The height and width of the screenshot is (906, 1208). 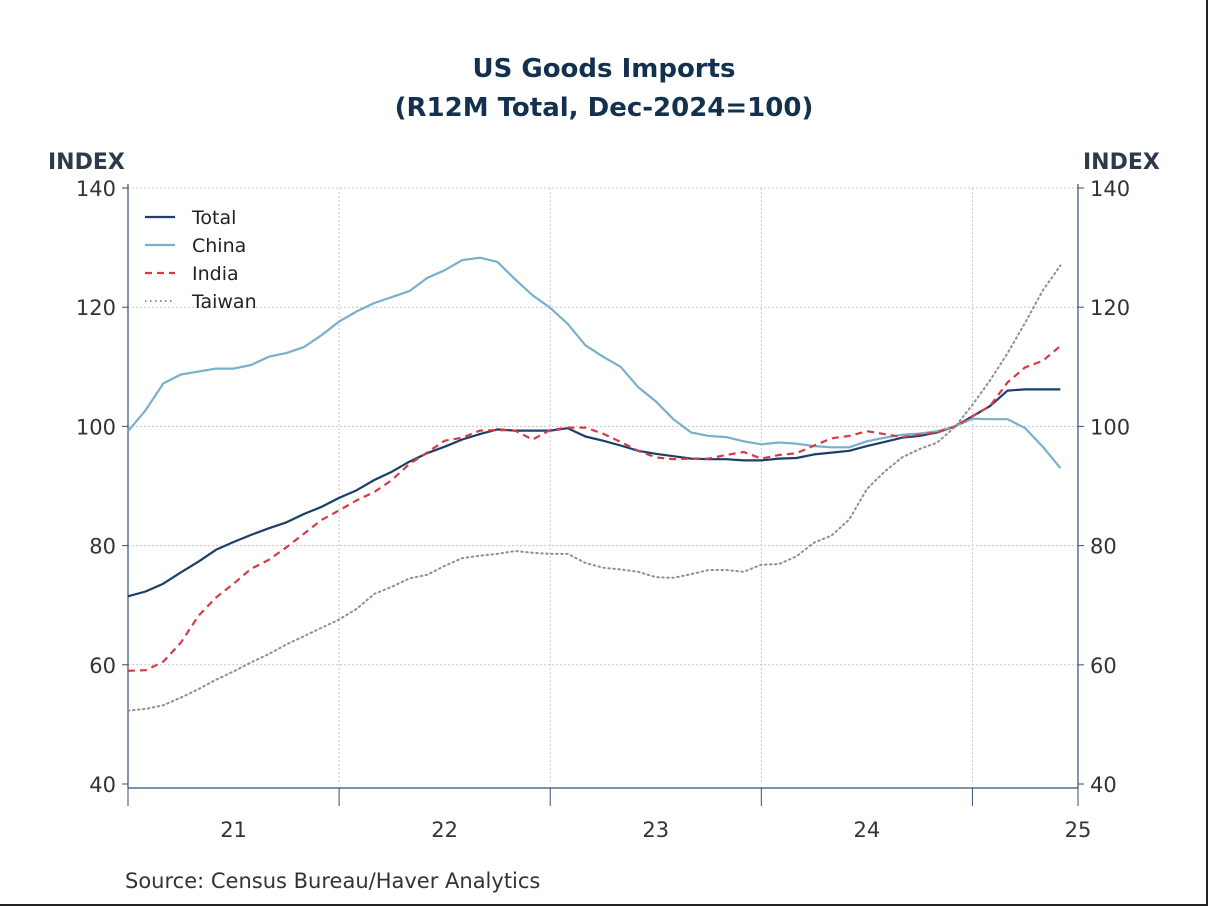 What do you see at coordinates (215, 274) in the screenshot?
I see `legend-label-india: India` at bounding box center [215, 274].